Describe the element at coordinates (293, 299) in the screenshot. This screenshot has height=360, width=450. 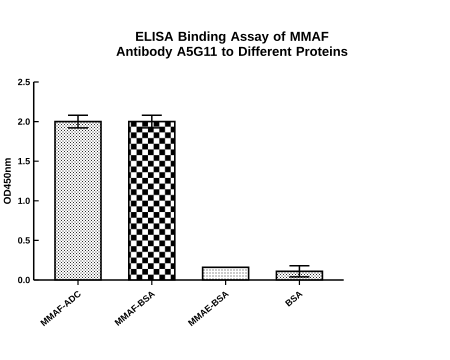
I see `x-tick-label: BSA` at that location.